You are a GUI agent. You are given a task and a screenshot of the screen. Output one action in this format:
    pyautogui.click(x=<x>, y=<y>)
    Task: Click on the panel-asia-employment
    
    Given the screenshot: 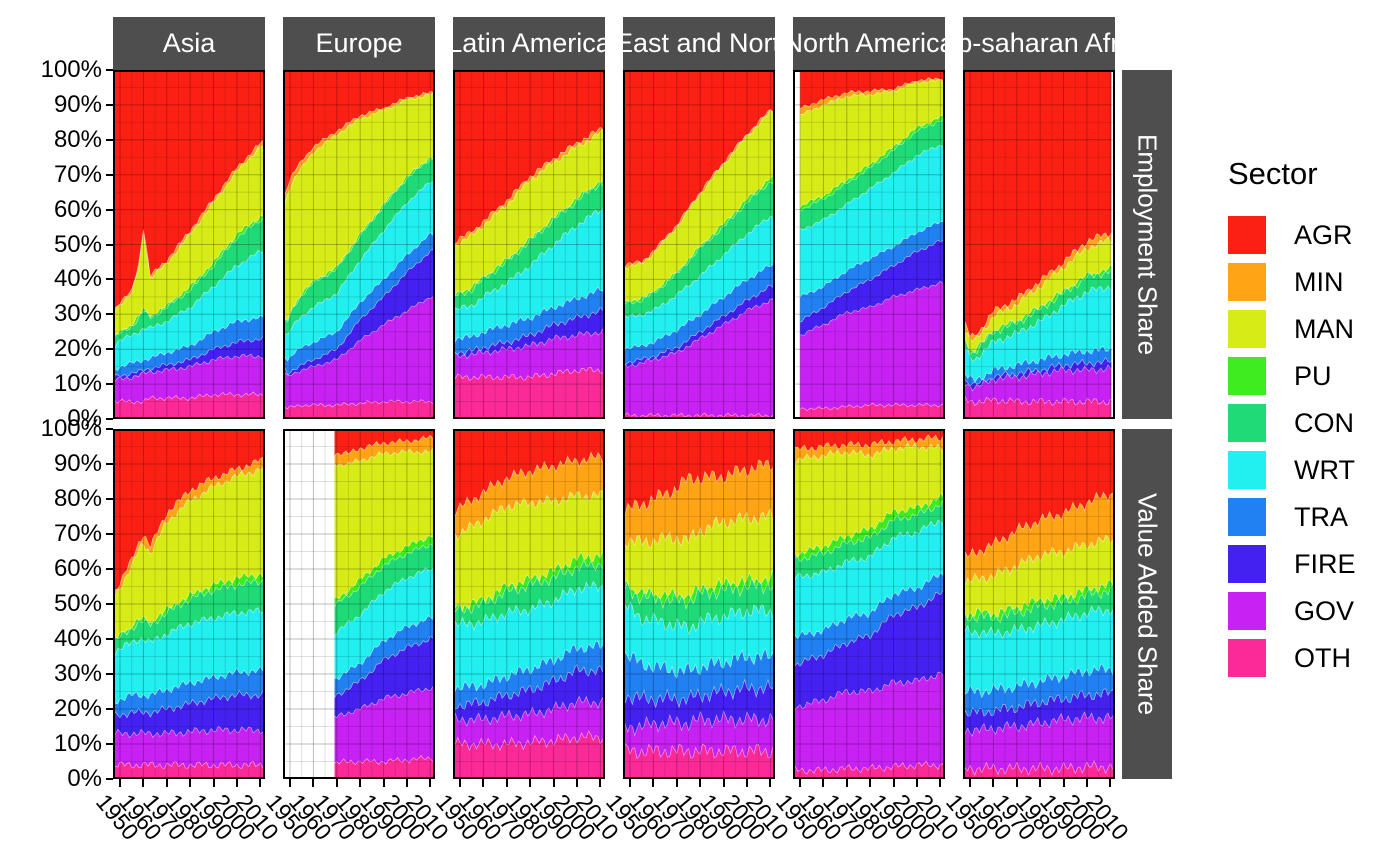 What is the action you would take?
    pyautogui.click(x=189, y=244)
    